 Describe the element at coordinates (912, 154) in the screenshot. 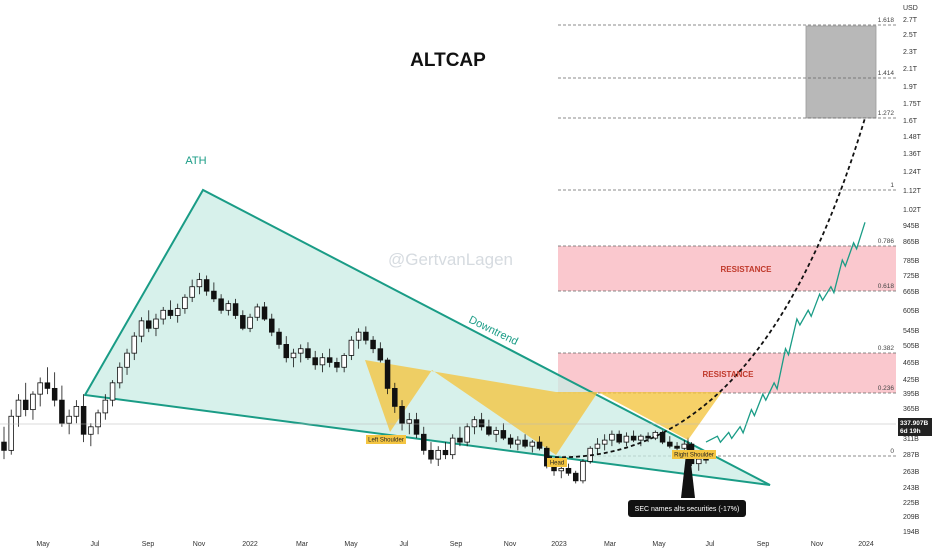

I see `y-tick-label: 1.36T` at that location.